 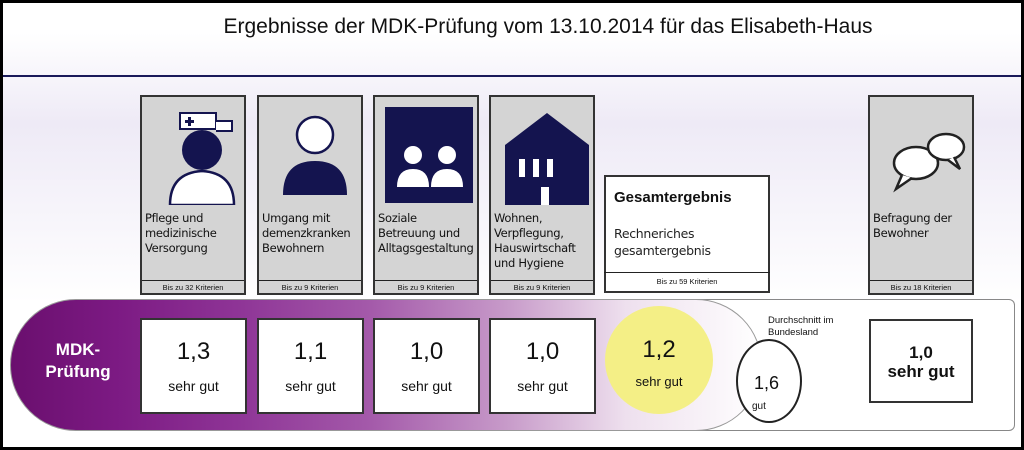 What do you see at coordinates (801, 326) in the screenshot?
I see `average-note: Durchschnitt im Bundesland` at bounding box center [801, 326].